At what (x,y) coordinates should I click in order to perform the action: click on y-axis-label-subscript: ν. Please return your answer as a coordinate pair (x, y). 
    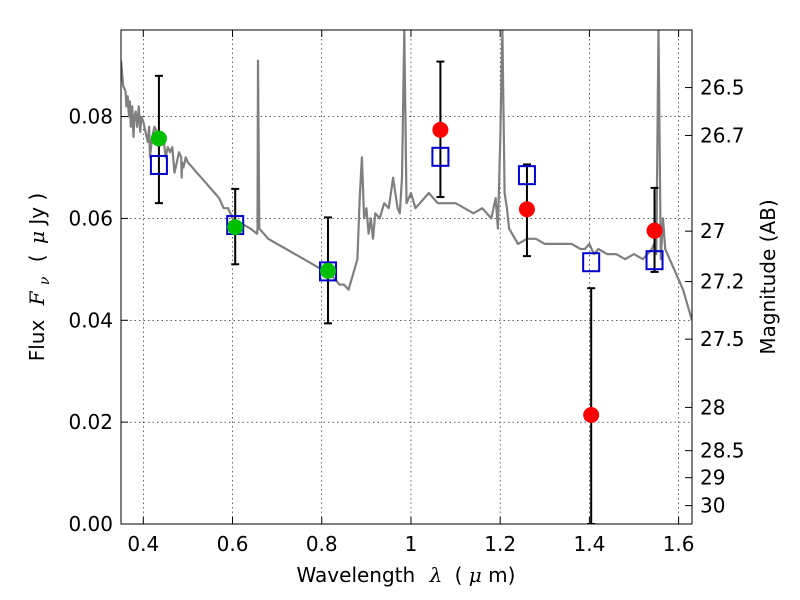
    Looking at the image, I should click on (45, 280).